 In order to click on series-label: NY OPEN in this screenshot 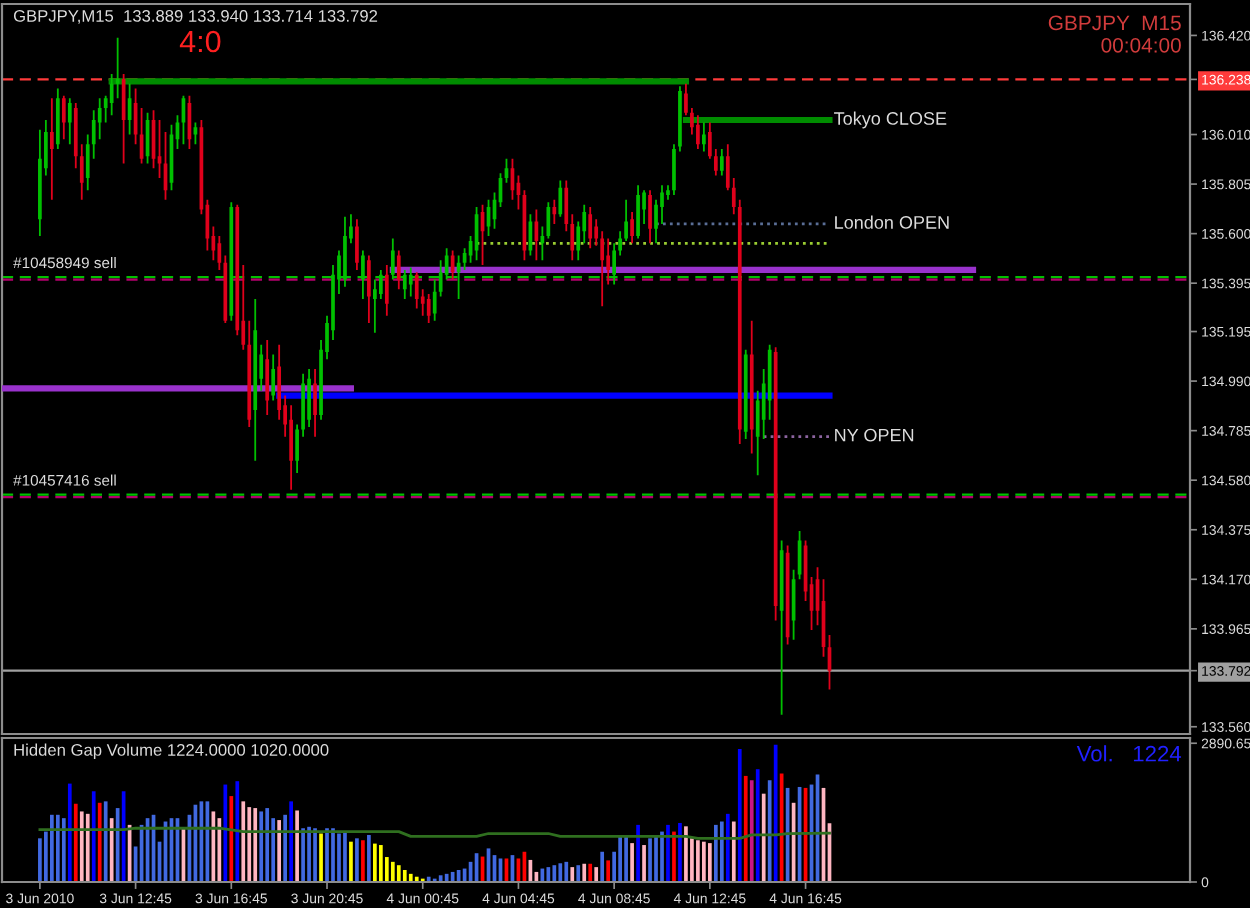, I will do `click(874, 435)`.